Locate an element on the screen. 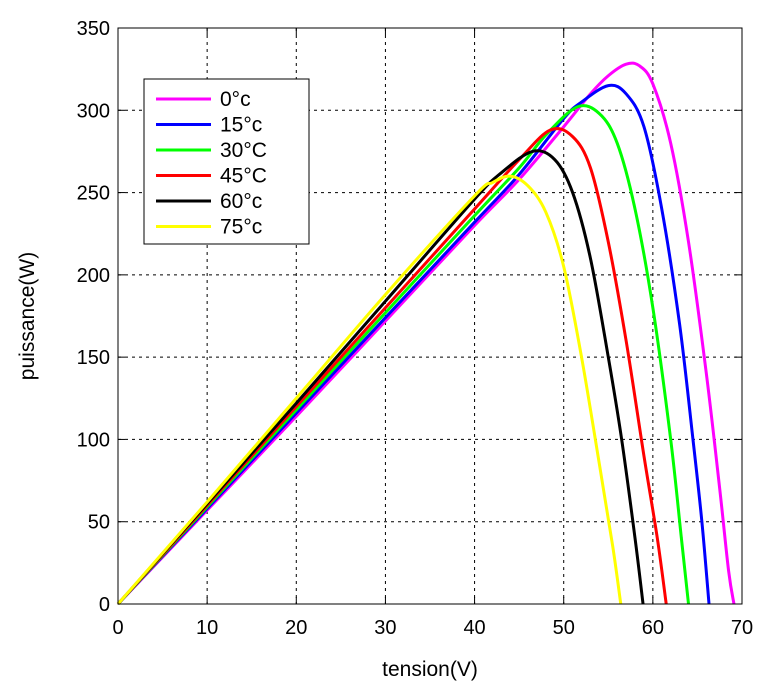  y-tick-label: 0 is located at coordinates (104, 605).